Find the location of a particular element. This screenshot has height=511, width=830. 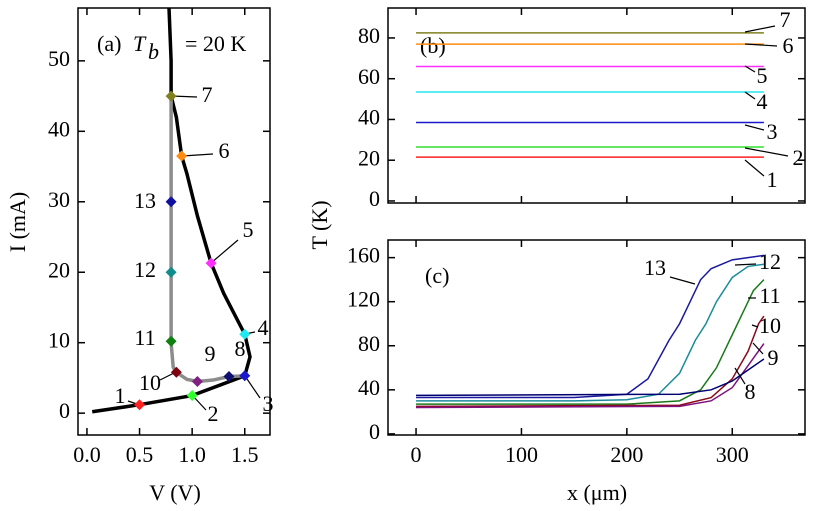

series-label: 13 is located at coordinates (655, 267).